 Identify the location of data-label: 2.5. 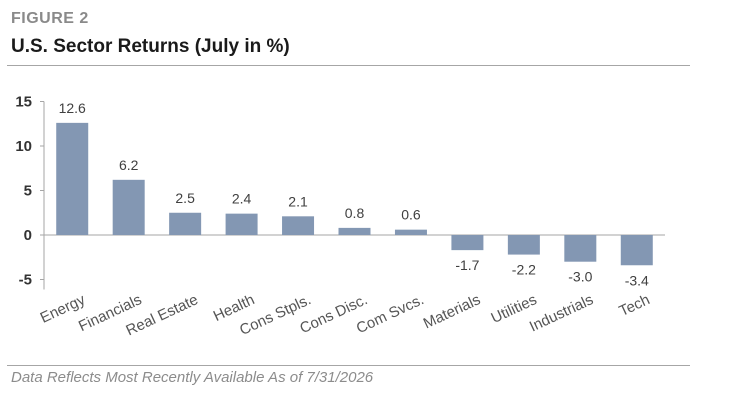
(185, 198).